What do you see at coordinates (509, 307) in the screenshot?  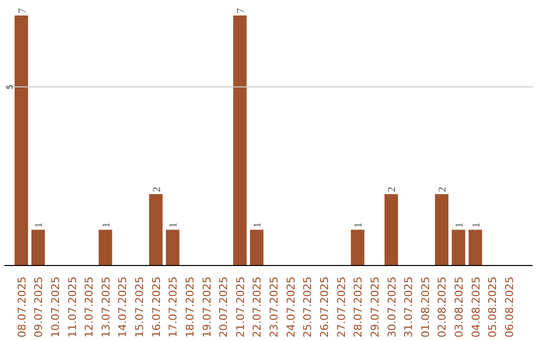 I see `x-tick-label: 06.08.2025` at bounding box center [509, 307].